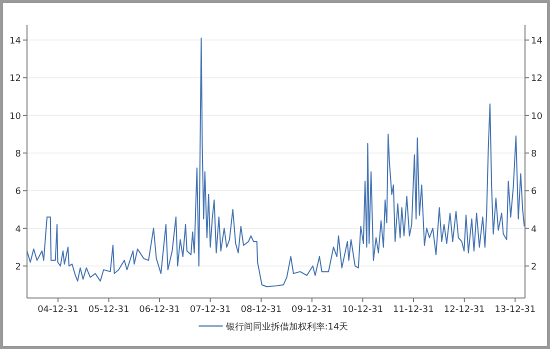  I want to click on y-tick-label: 10, so click(16, 117).